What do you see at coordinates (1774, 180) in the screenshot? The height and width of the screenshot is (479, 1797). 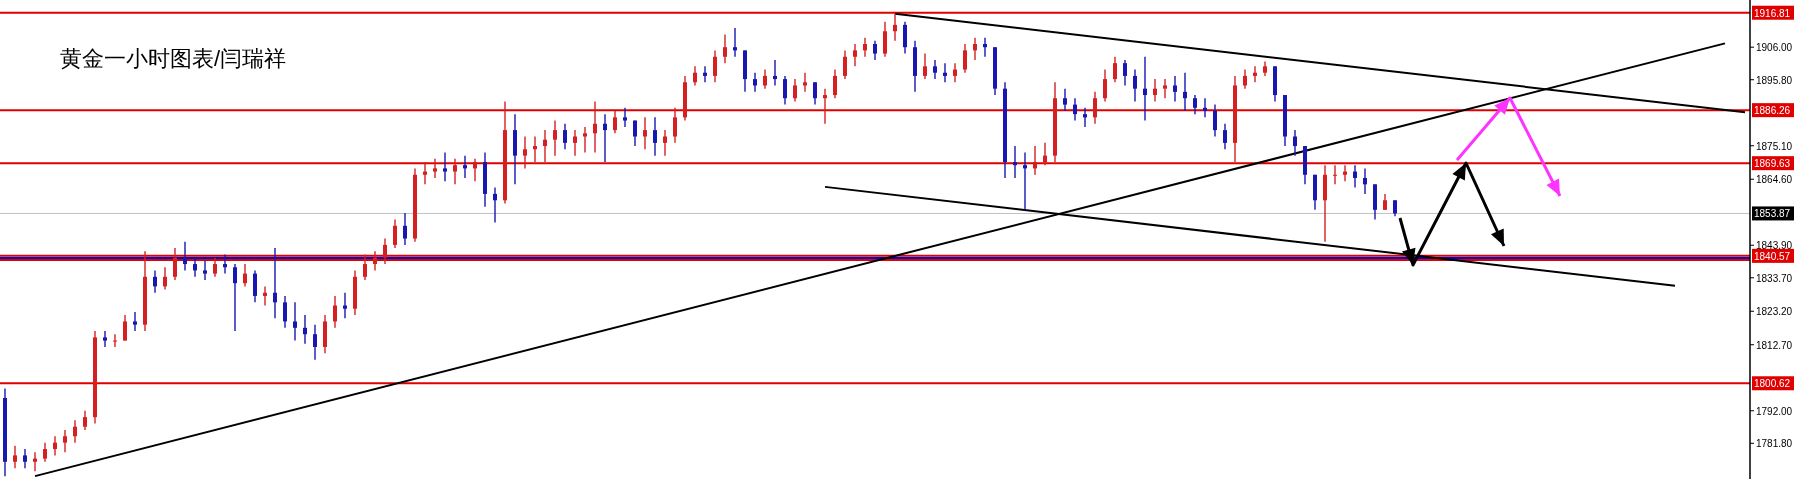 I see `y-tick-label: 1864.60` at bounding box center [1774, 180].